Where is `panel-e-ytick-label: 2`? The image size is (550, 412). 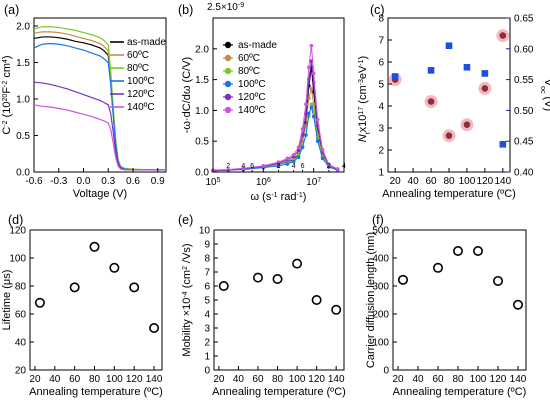
panel-e-ytick-label: 2 is located at coordinates (207, 343).